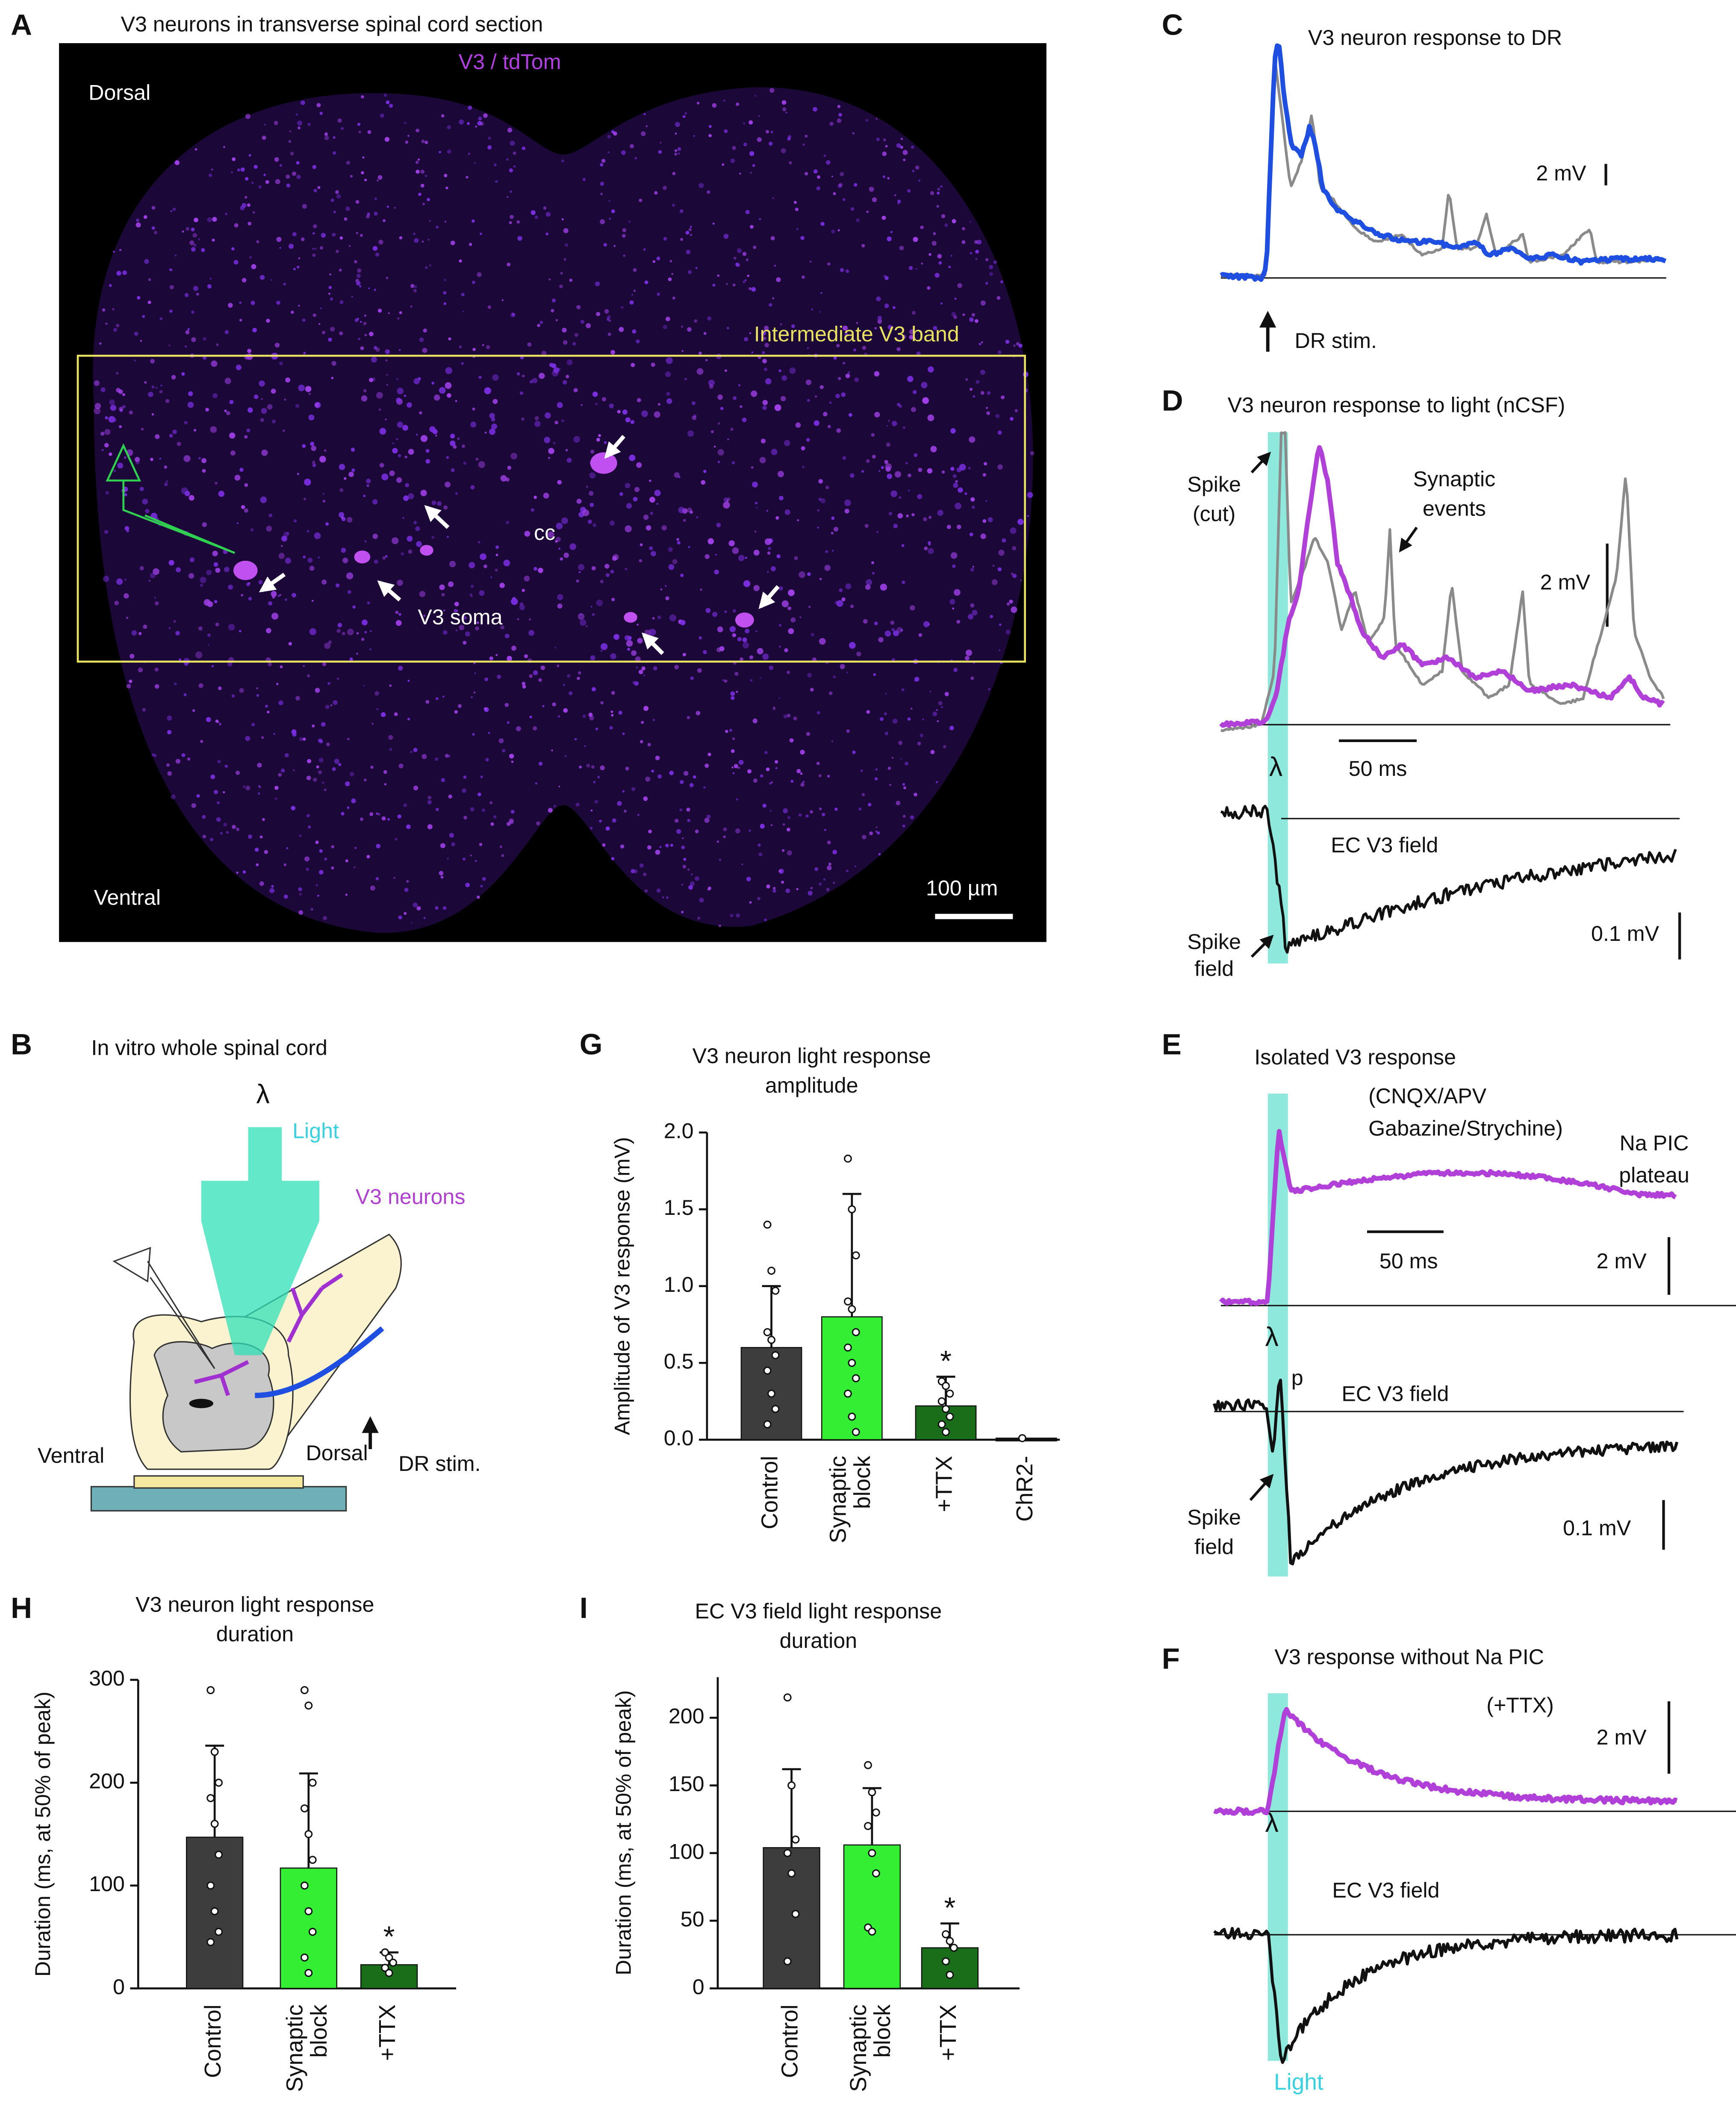 The height and width of the screenshot is (2104, 1736). I want to click on stage, so click(218, 1499).